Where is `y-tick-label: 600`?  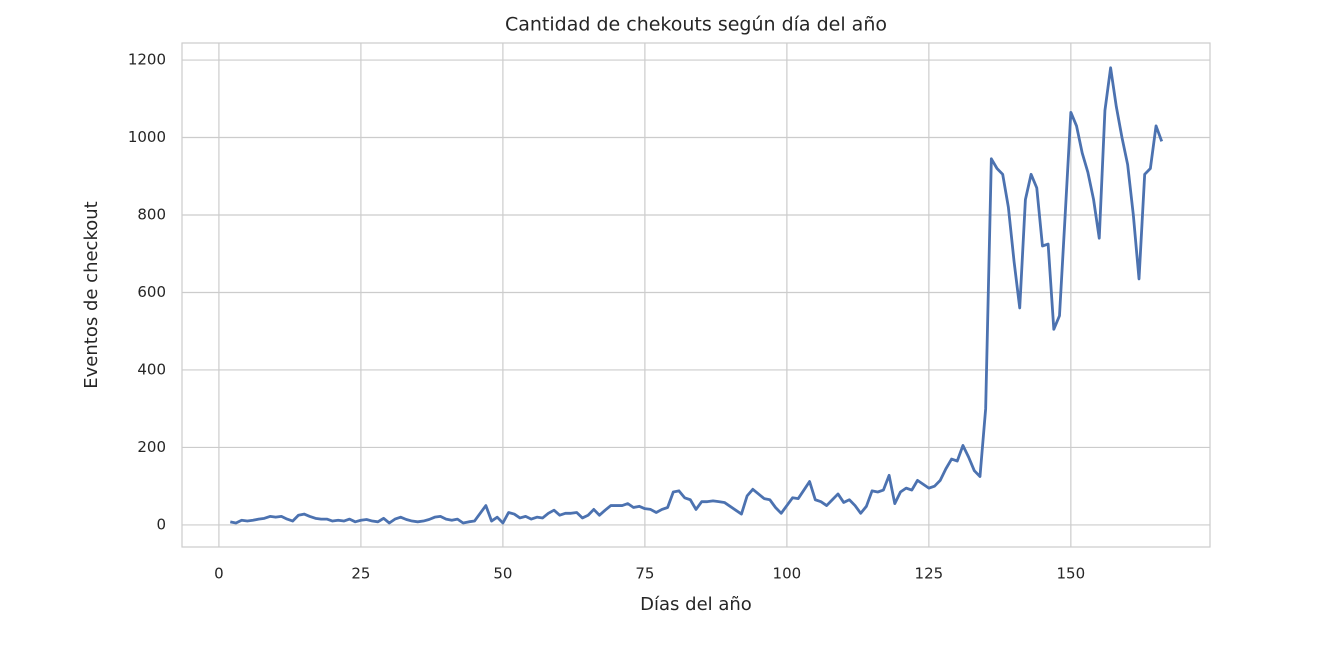 y-tick-label: 600 is located at coordinates (151, 292).